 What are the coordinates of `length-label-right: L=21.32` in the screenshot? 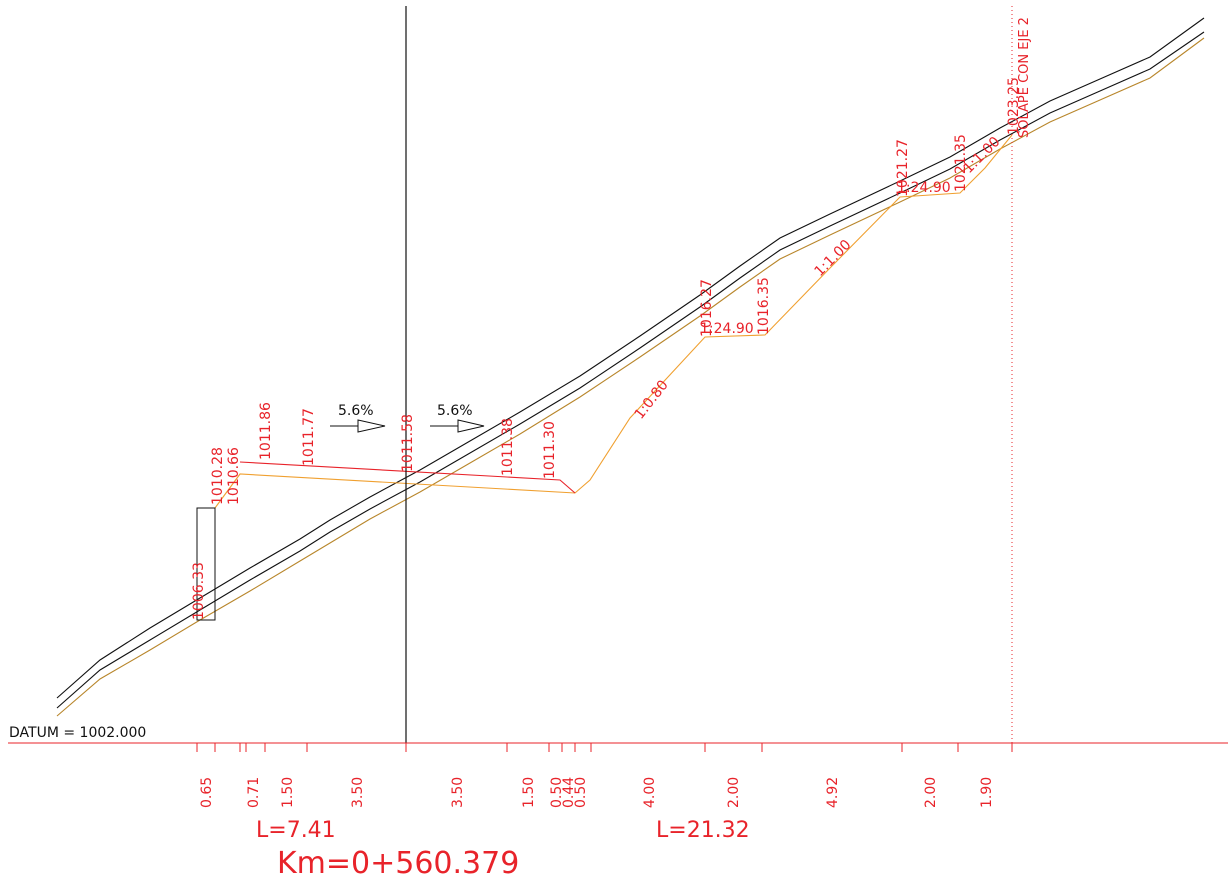 It's located at (703, 830).